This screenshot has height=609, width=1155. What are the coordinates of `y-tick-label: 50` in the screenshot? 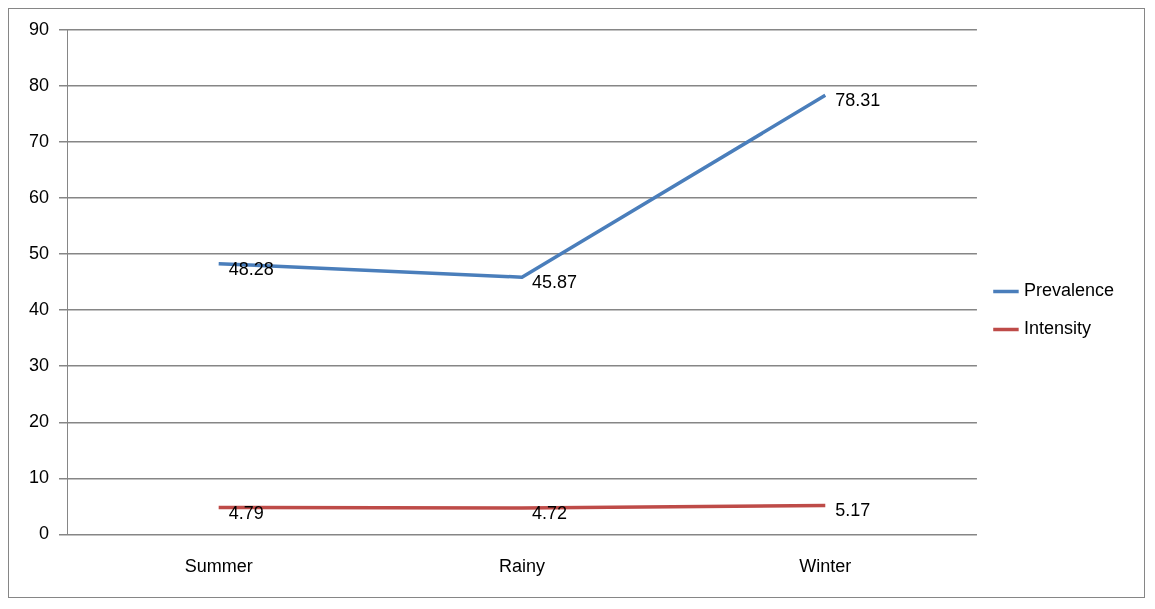 It's located at (39, 253).